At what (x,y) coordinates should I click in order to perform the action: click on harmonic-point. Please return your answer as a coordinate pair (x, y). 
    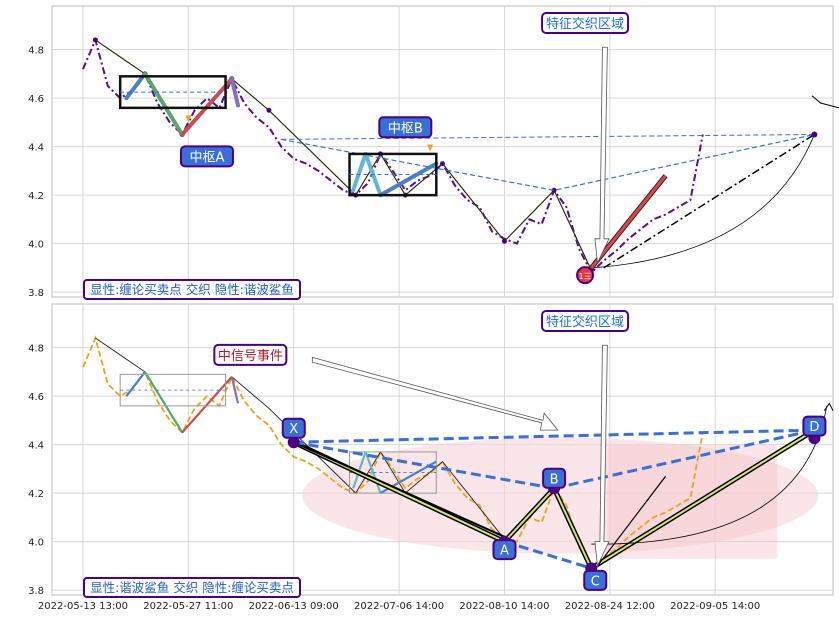
    Looking at the image, I should click on (293, 442).